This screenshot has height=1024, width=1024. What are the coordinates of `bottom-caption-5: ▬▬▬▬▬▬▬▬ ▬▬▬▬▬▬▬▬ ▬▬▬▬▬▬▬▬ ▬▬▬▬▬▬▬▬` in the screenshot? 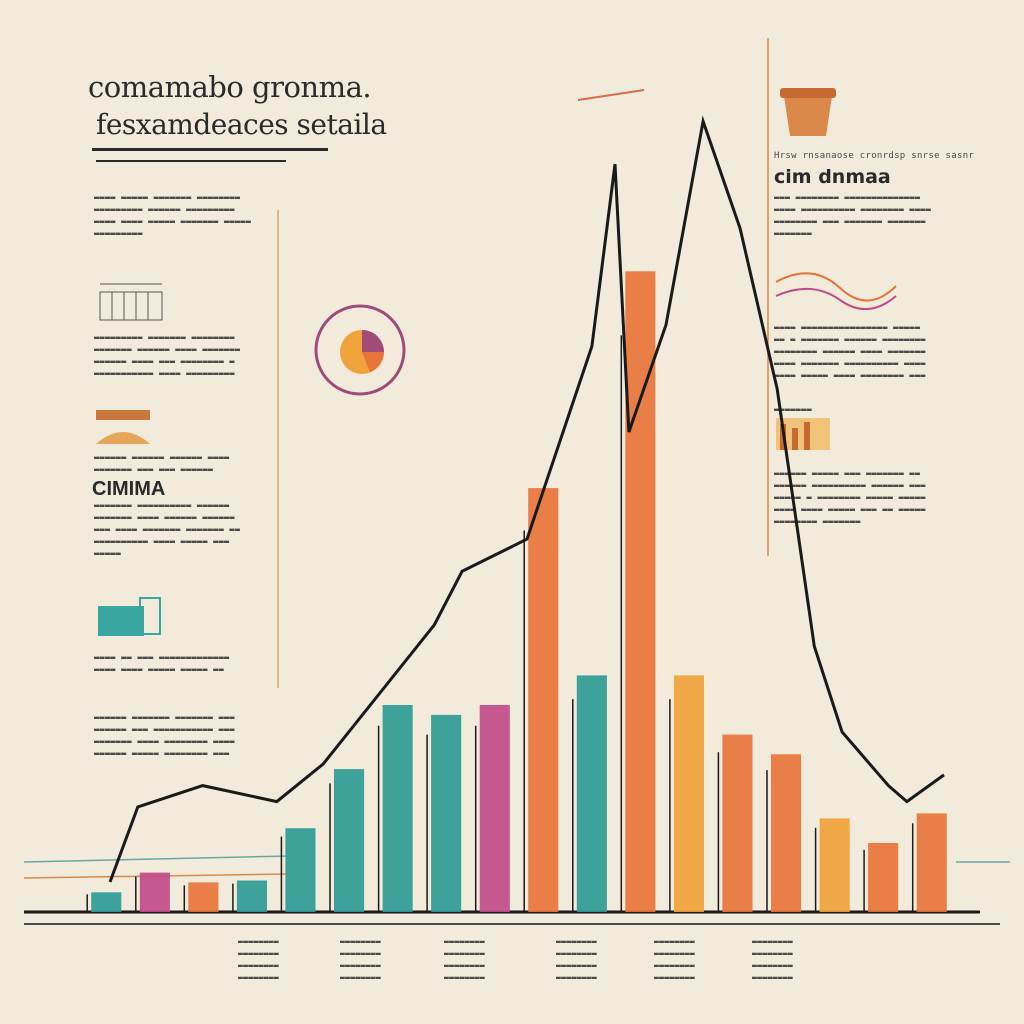 It's located at (674, 959).